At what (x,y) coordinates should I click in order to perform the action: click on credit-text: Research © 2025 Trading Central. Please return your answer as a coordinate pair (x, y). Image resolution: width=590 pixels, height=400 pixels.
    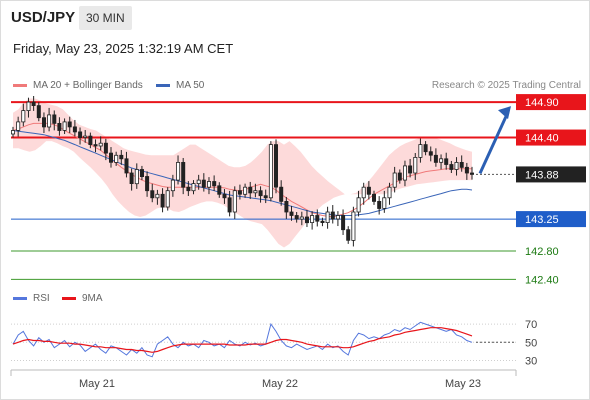
    Looking at the image, I should click on (506, 85).